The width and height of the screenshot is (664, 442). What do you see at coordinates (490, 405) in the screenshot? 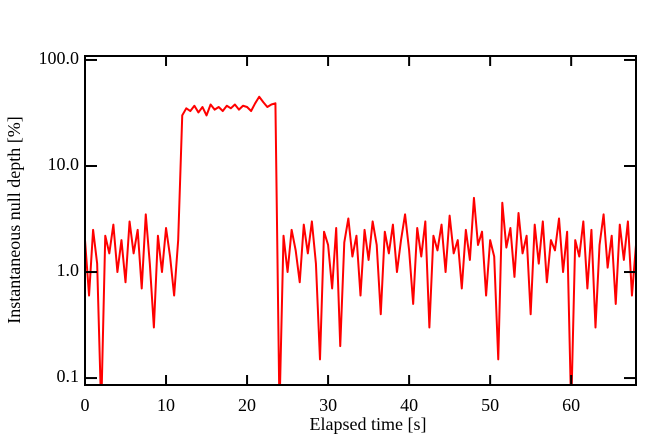
I see `x-tick-label: 50` at bounding box center [490, 405].